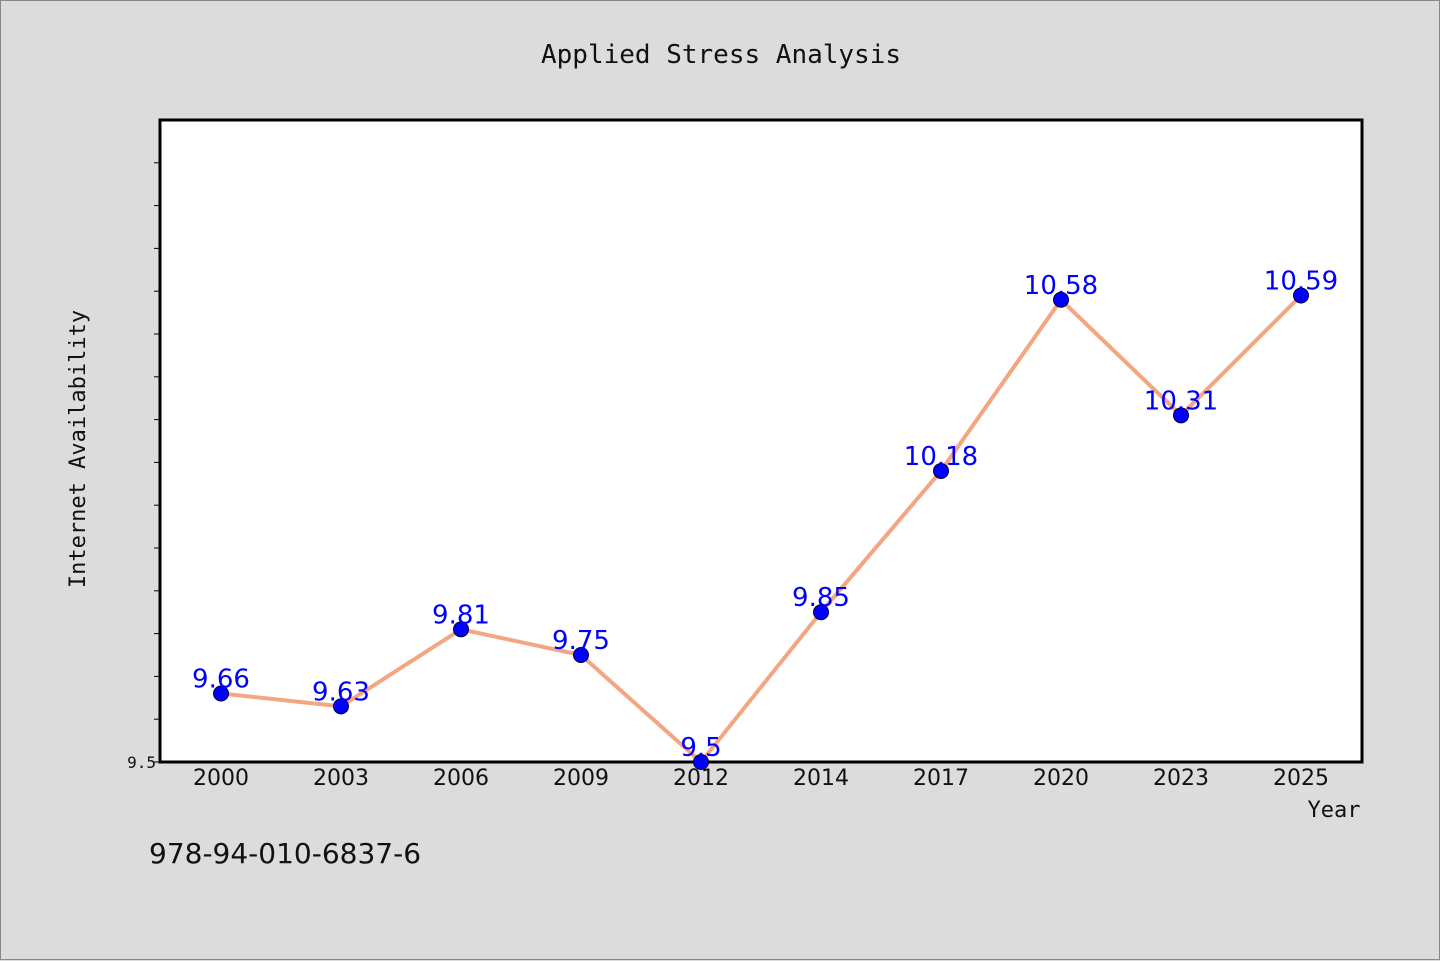 The width and height of the screenshot is (1440, 961). Describe the element at coordinates (341, 778) in the screenshot. I see `x-tick-label-2003: 2003` at that location.